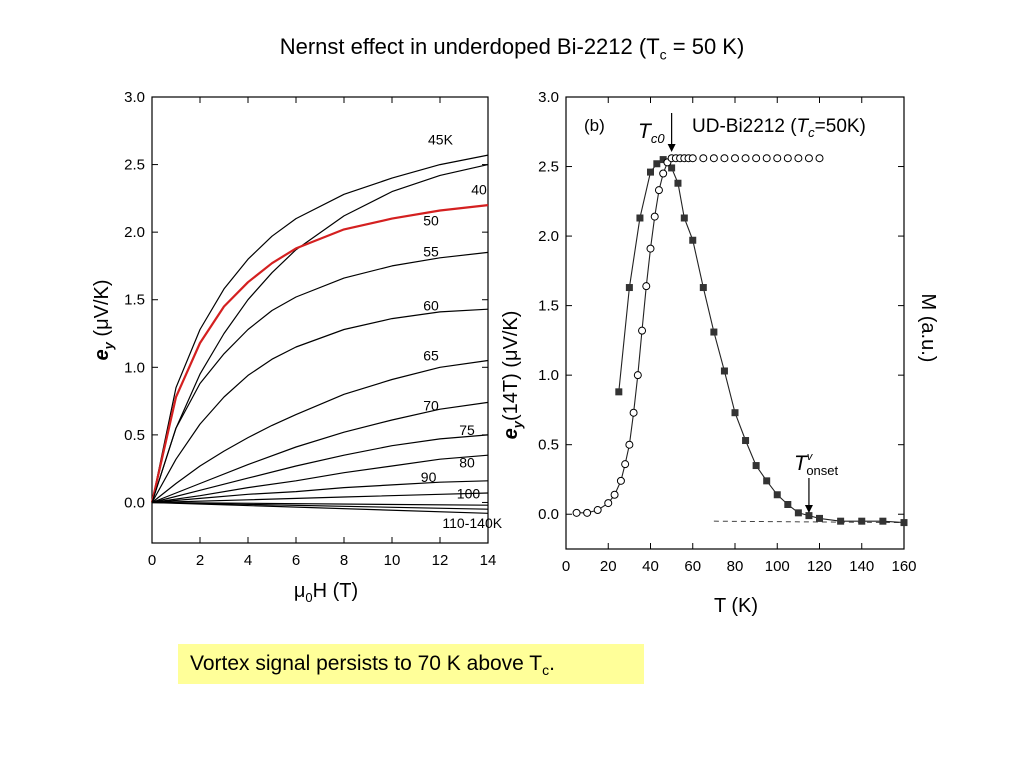  Describe the element at coordinates (469, 46) in the screenshot. I see `title-main: Nernst effect in underdoped Bi-2212 (T` at that location.